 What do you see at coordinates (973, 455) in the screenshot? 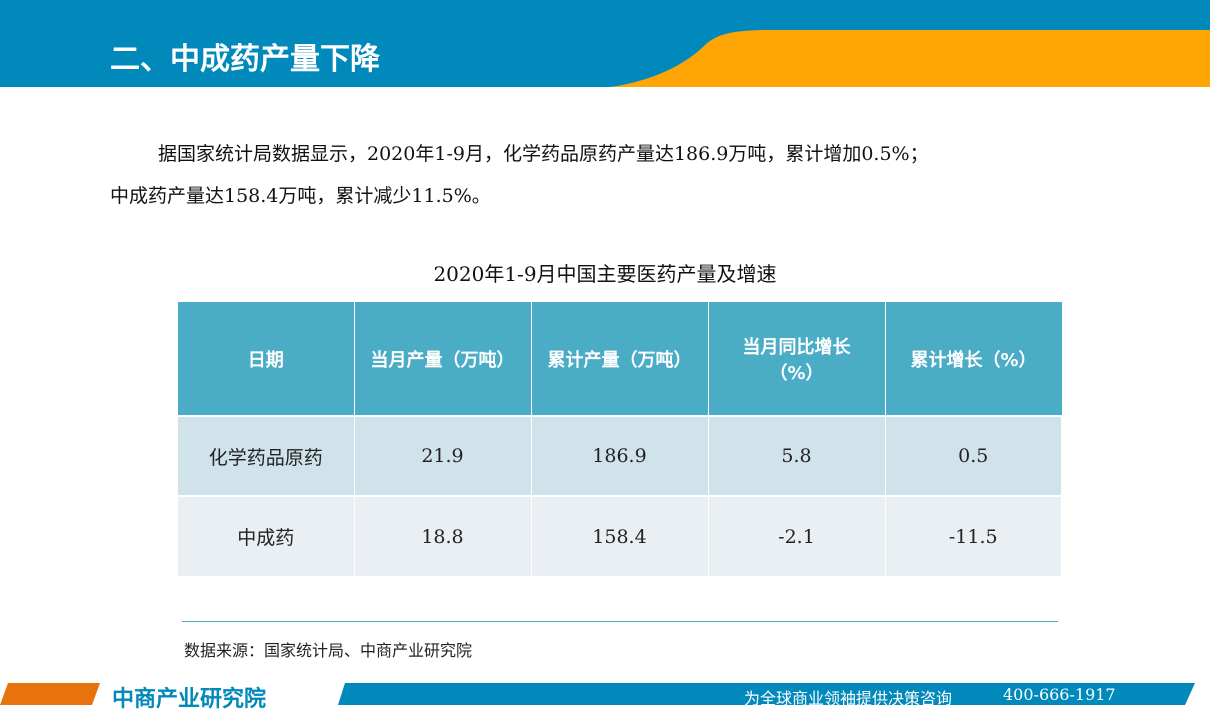
I see `cell: 0.5` at bounding box center [973, 455].